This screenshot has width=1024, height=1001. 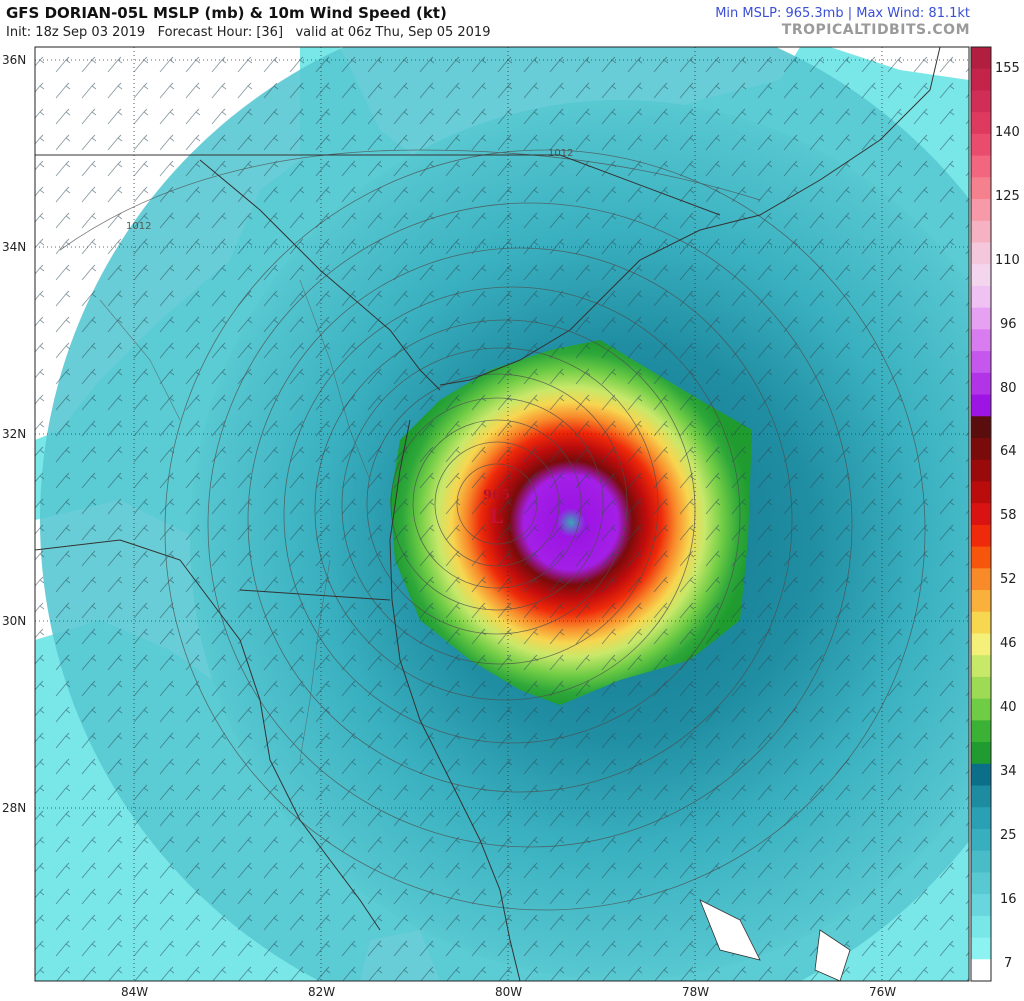 What do you see at coordinates (1008, 451) in the screenshot?
I see `colorbar-label: 64` at bounding box center [1008, 451].